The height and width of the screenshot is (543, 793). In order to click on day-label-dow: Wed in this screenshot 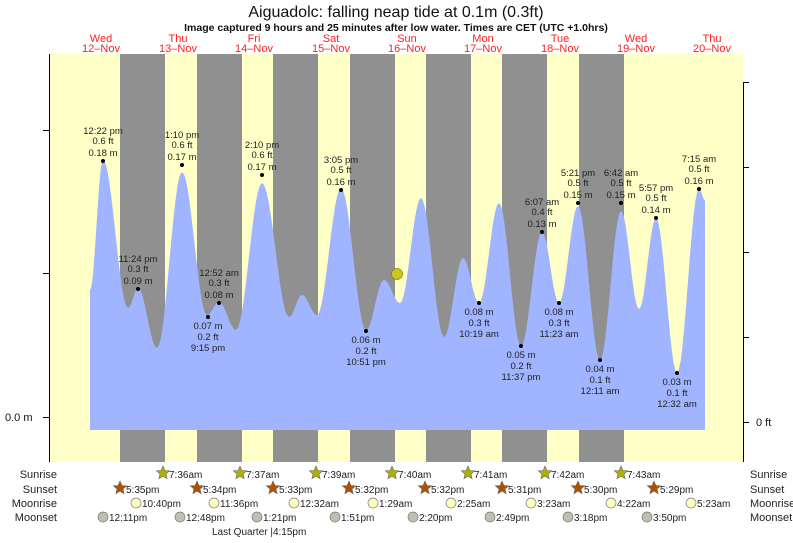, I will do `click(636, 39)`.